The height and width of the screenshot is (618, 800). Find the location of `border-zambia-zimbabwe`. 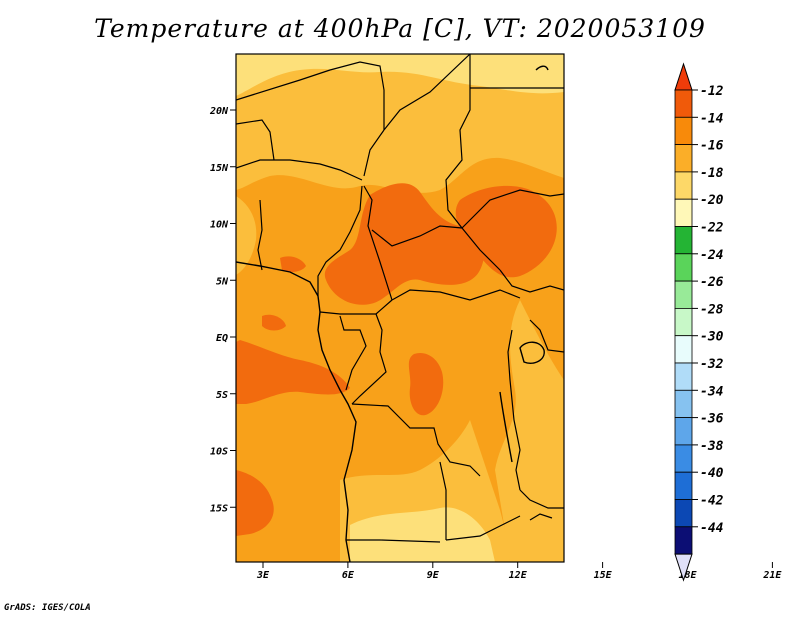

border-zambia-zimbabwe is located at coordinates (483, 528).